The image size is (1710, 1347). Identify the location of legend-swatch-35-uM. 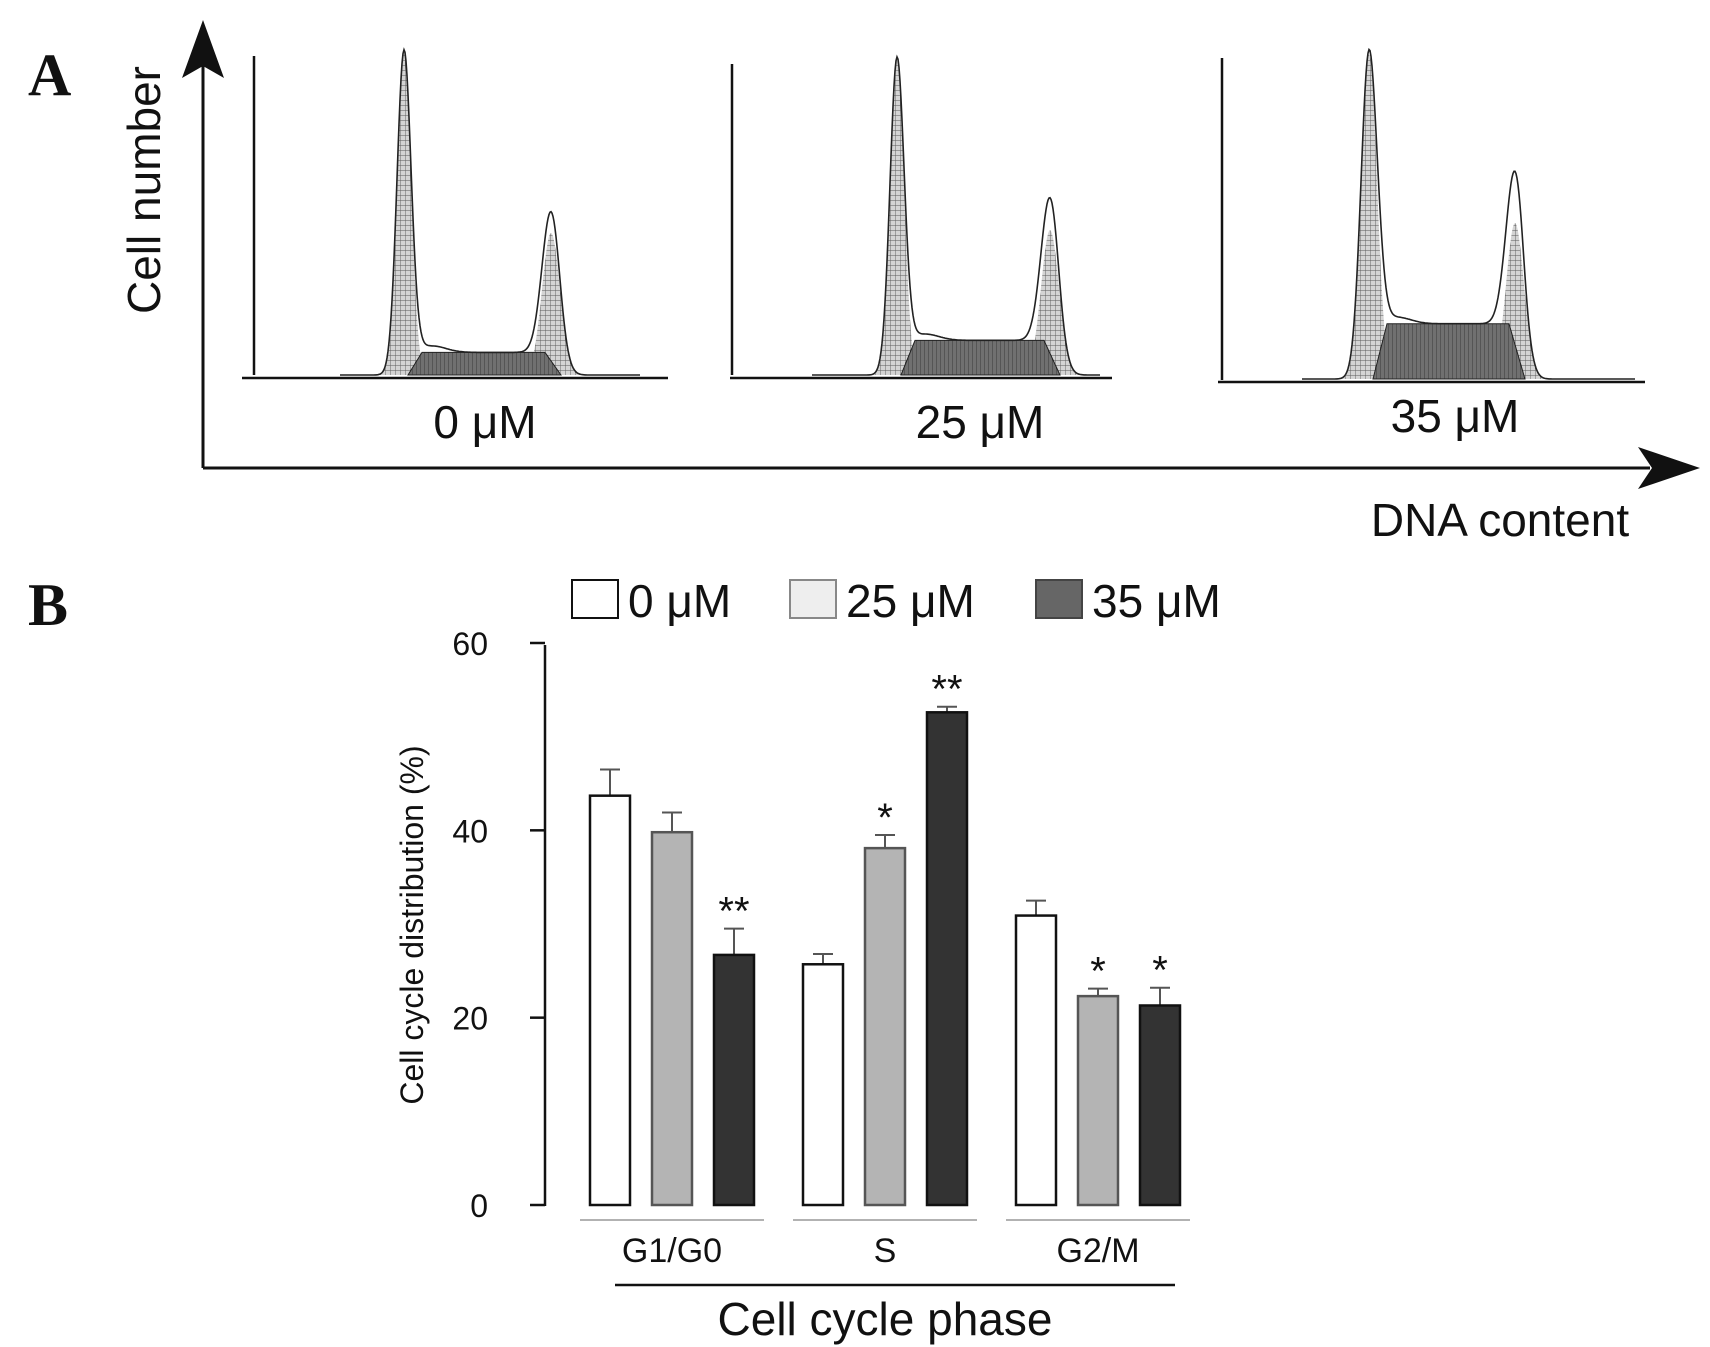
(1059, 599).